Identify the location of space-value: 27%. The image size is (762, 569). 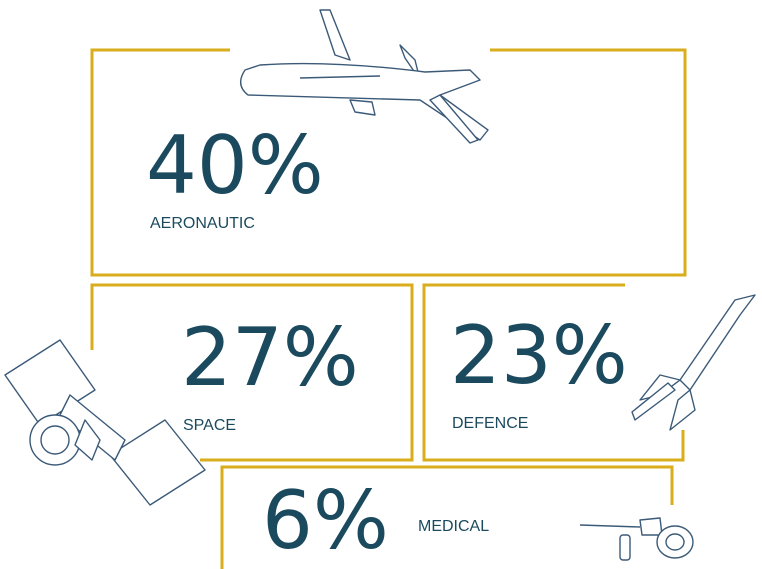
(270, 357).